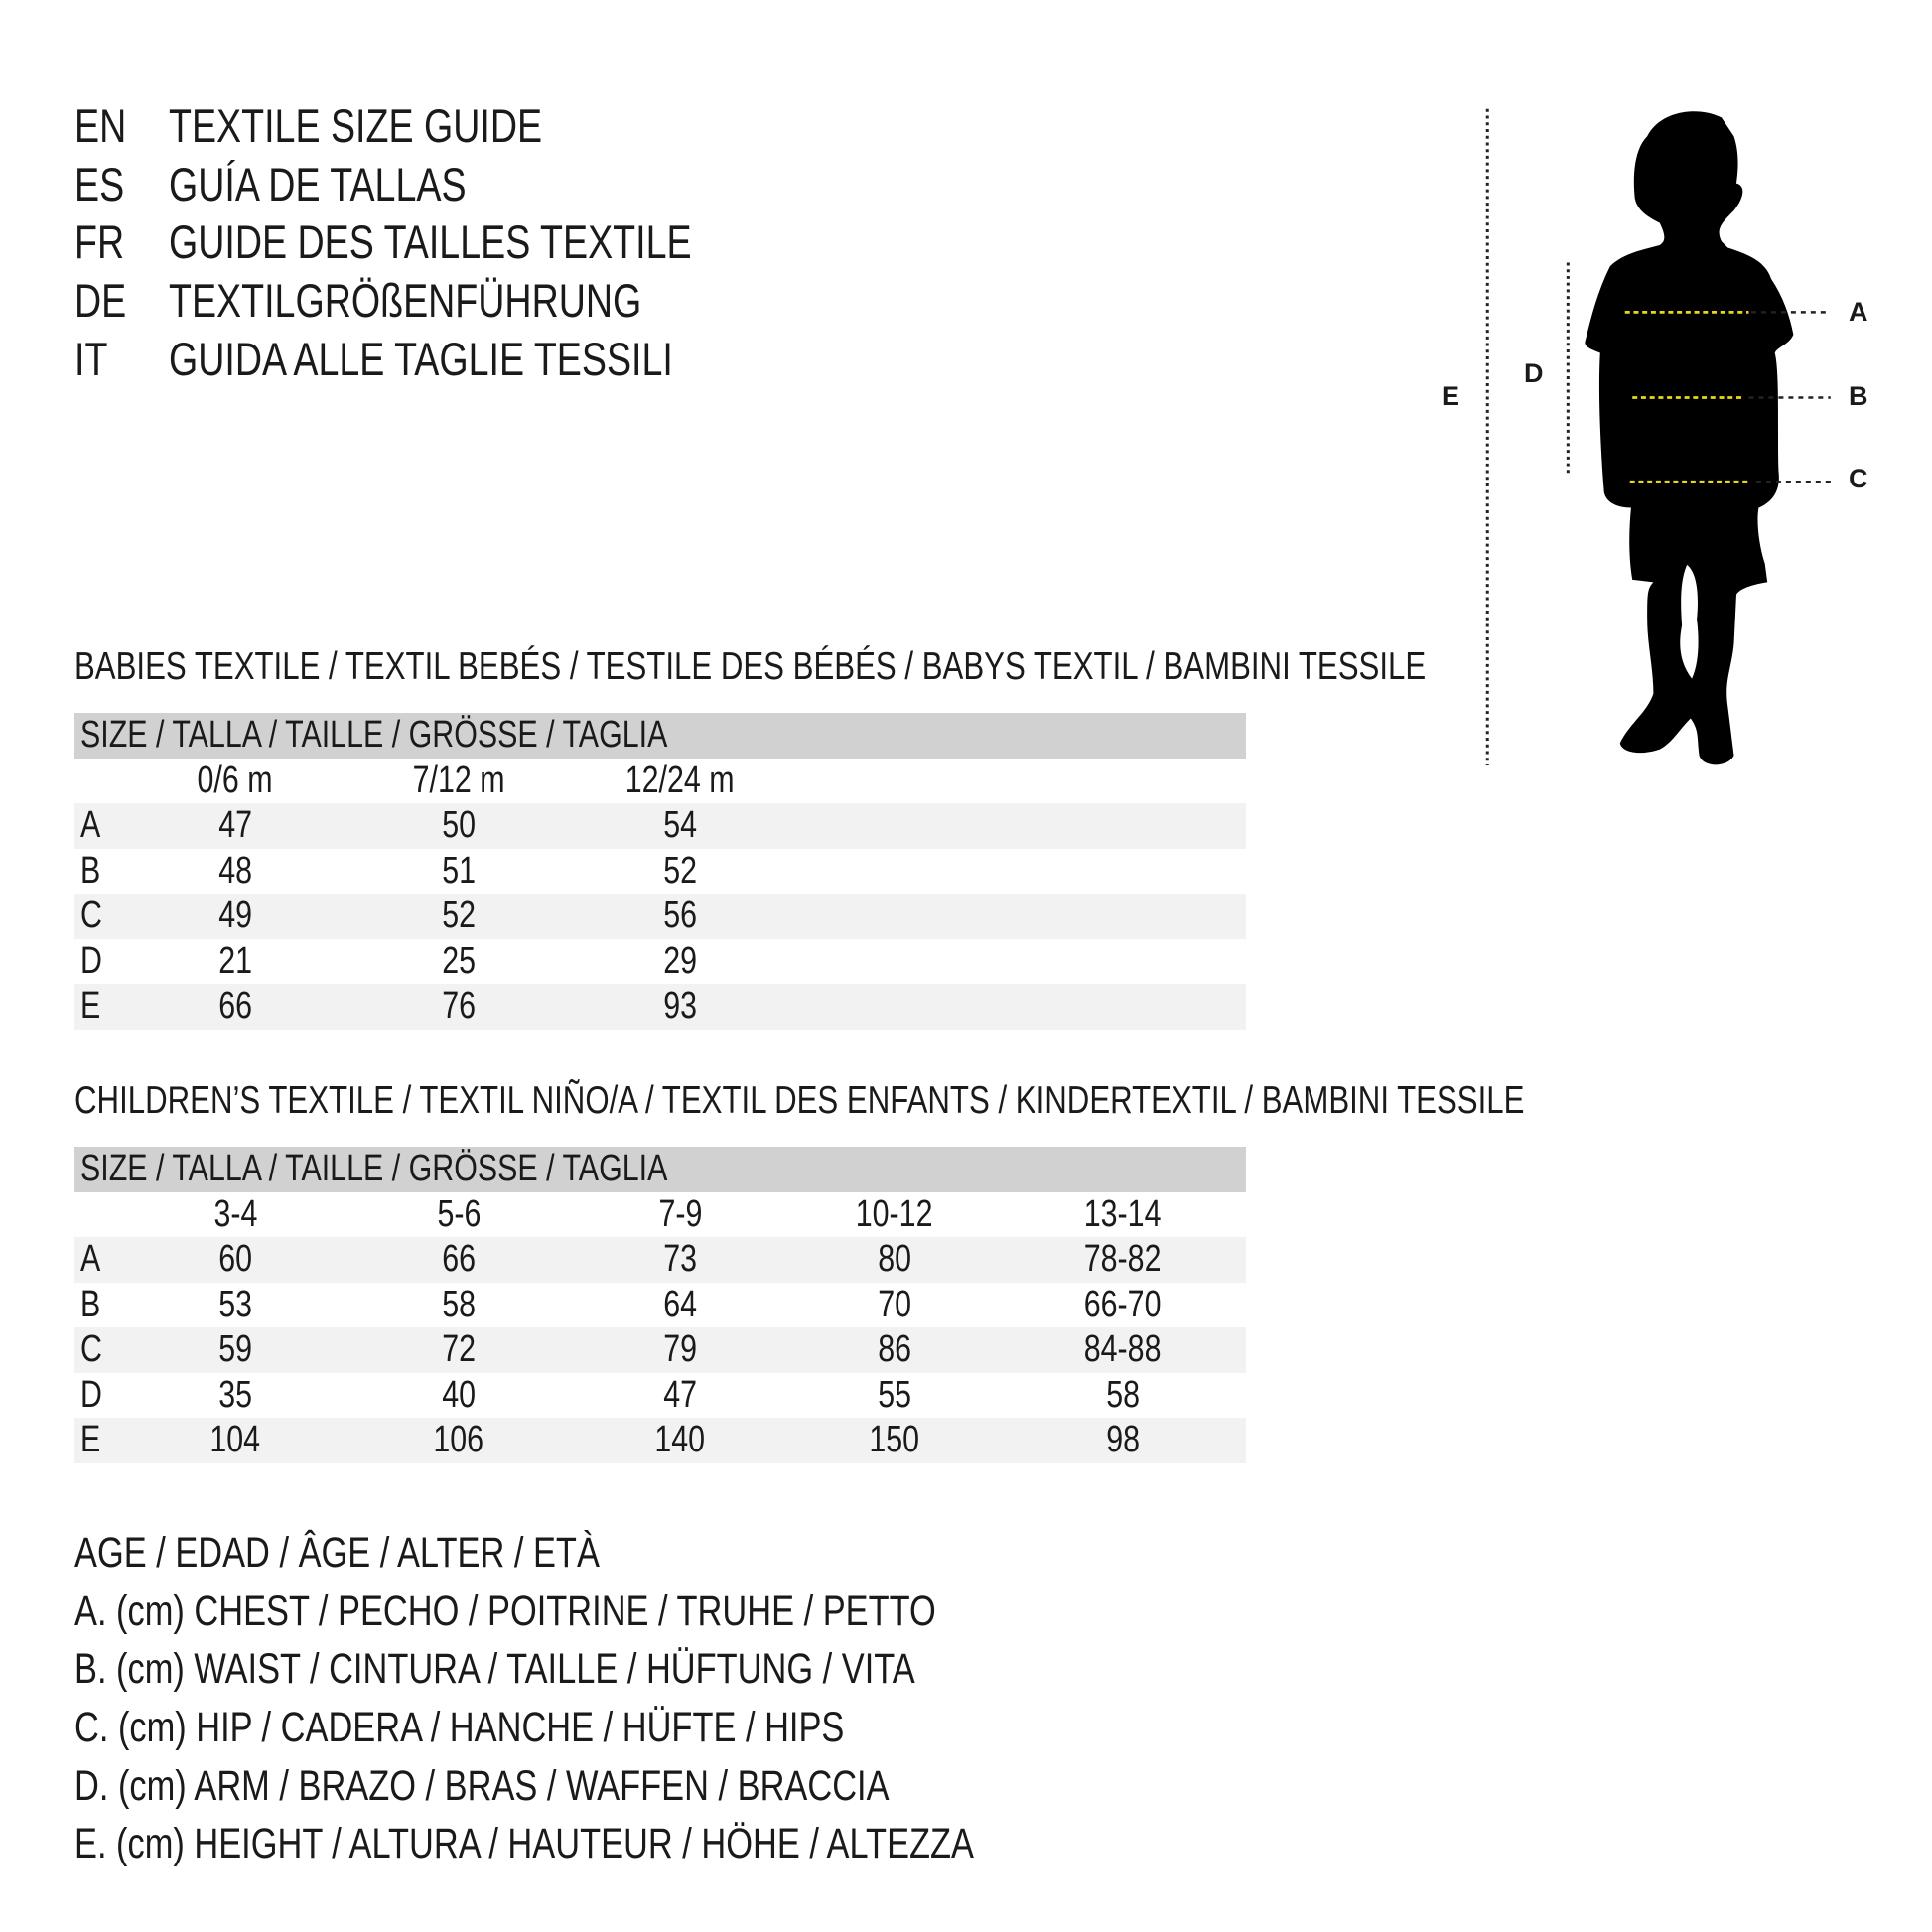 The width and height of the screenshot is (1932, 1932). I want to click on table-cell: 64, so click(680, 1304).